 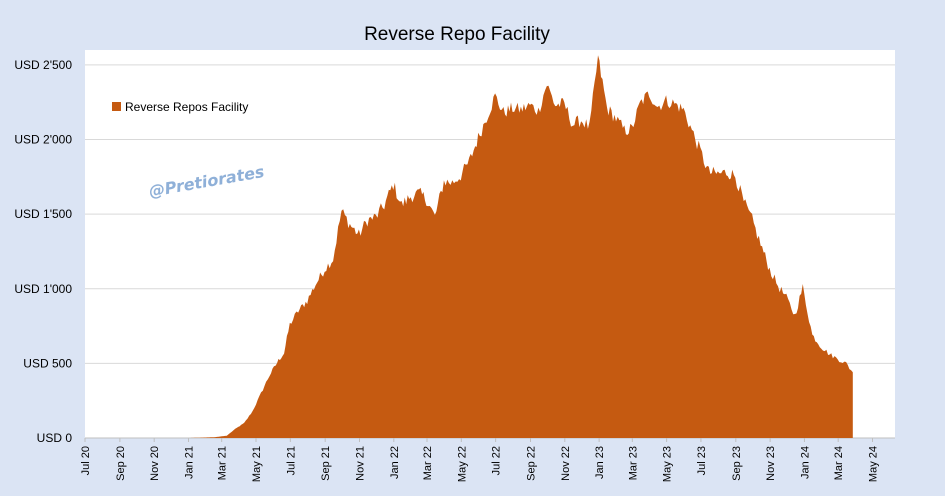 What do you see at coordinates (47, 363) in the screenshot?
I see `y-tick-label: USD 500` at bounding box center [47, 363].